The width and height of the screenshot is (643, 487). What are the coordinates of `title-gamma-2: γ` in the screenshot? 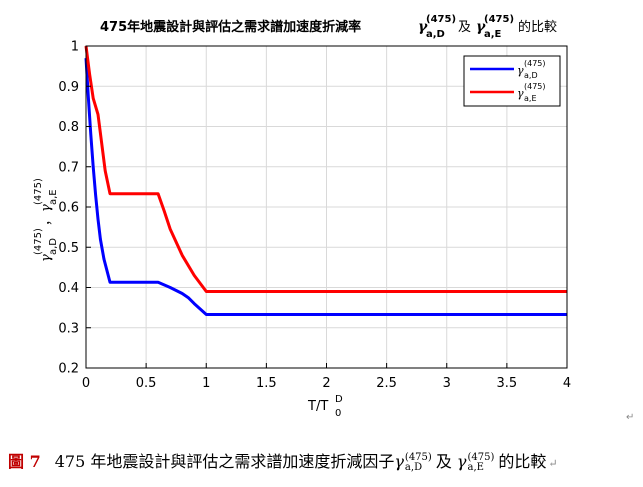 It's located at (481, 27).